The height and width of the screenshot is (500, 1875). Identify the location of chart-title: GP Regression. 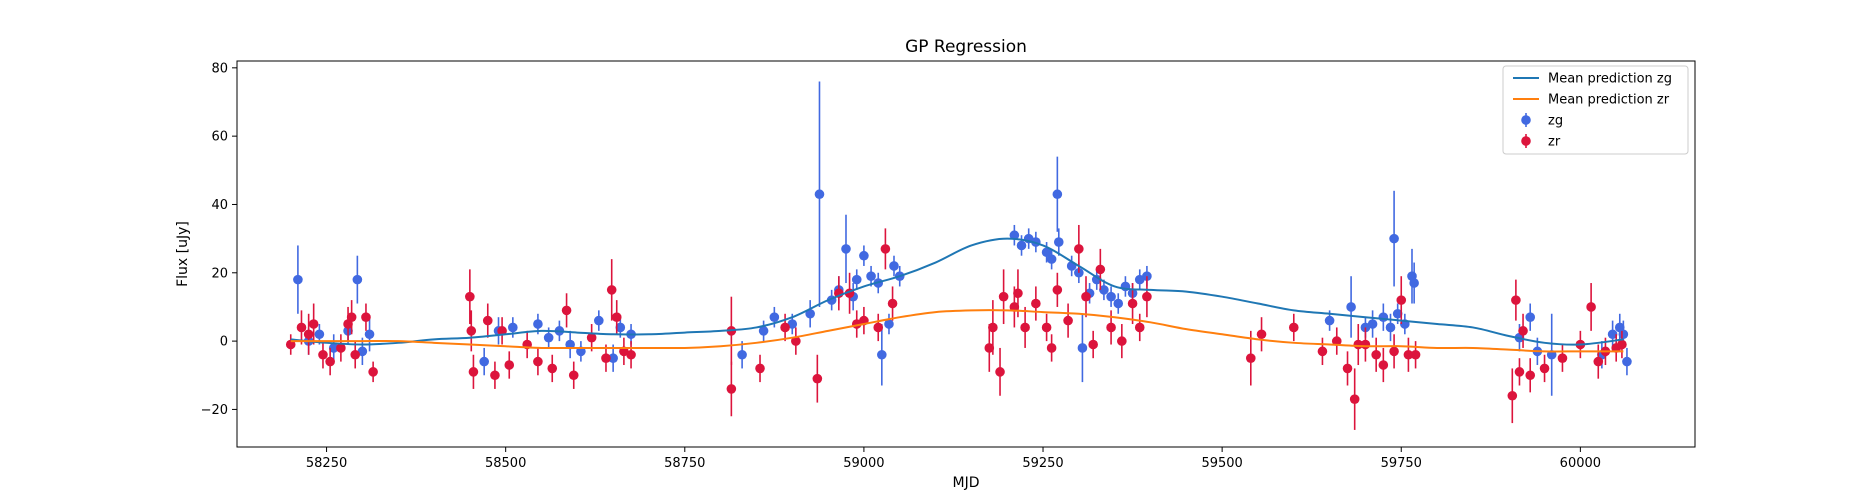
(966, 47).